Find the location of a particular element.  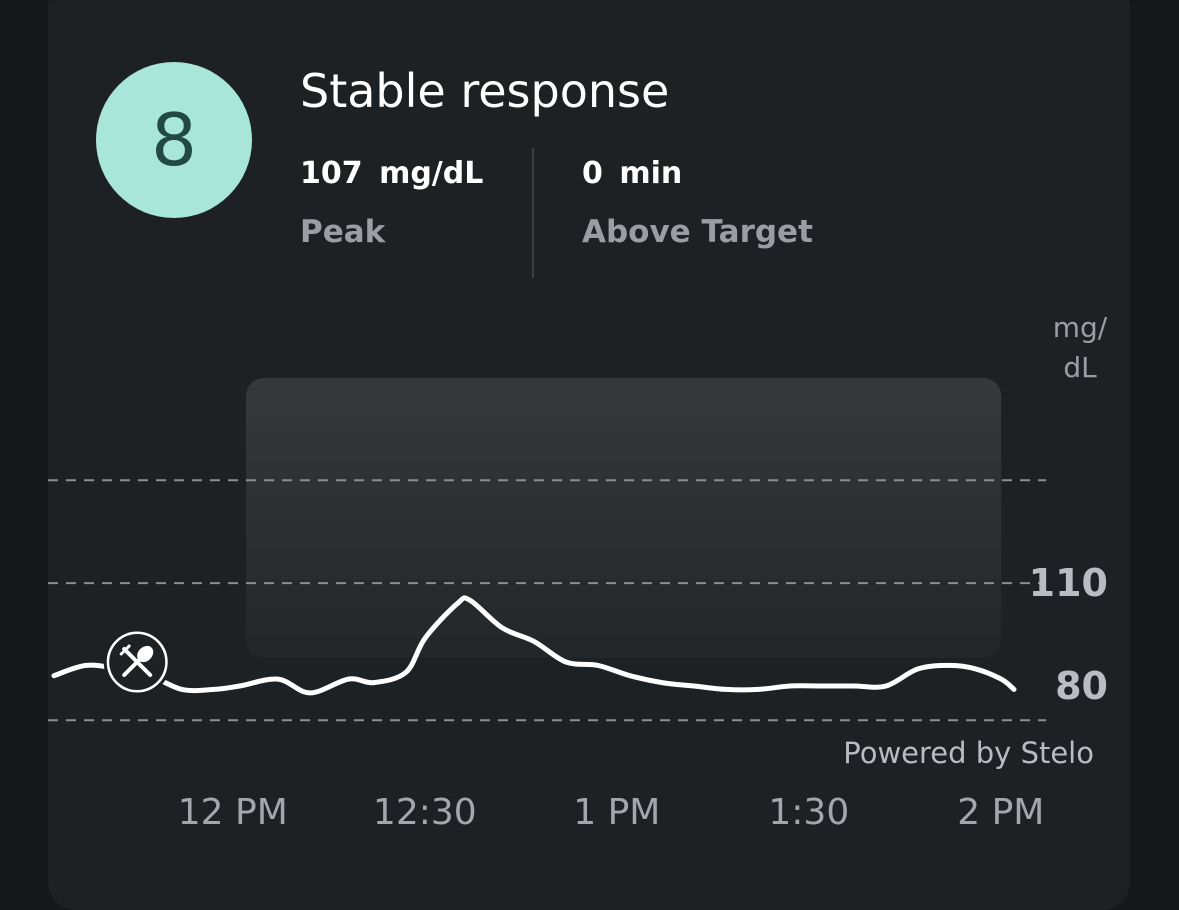

response-title: Stable response is located at coordinates (485, 91).